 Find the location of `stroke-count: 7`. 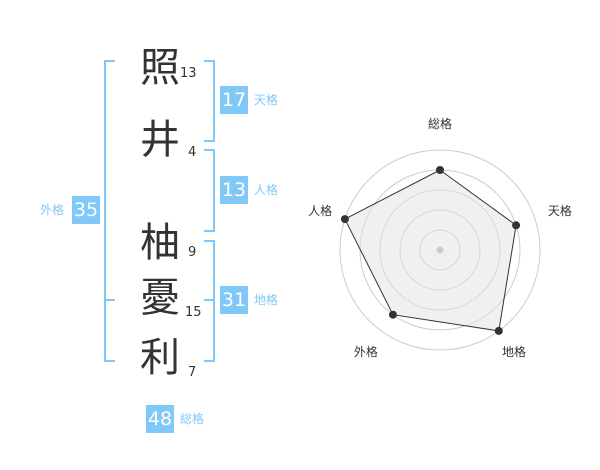

stroke-count: 7 is located at coordinates (192, 372).